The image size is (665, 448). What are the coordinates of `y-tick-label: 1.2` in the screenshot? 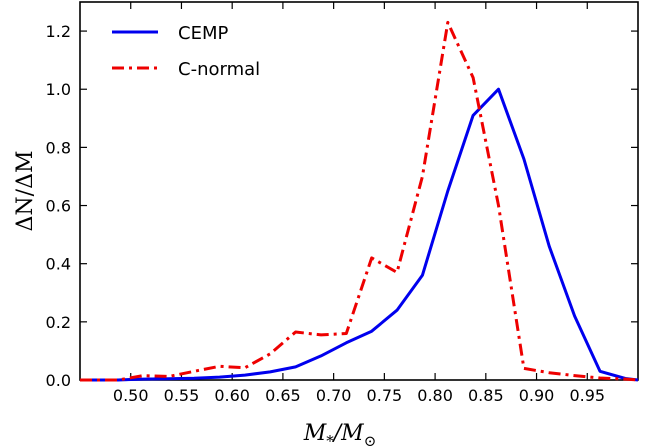 It's located at (58, 31).